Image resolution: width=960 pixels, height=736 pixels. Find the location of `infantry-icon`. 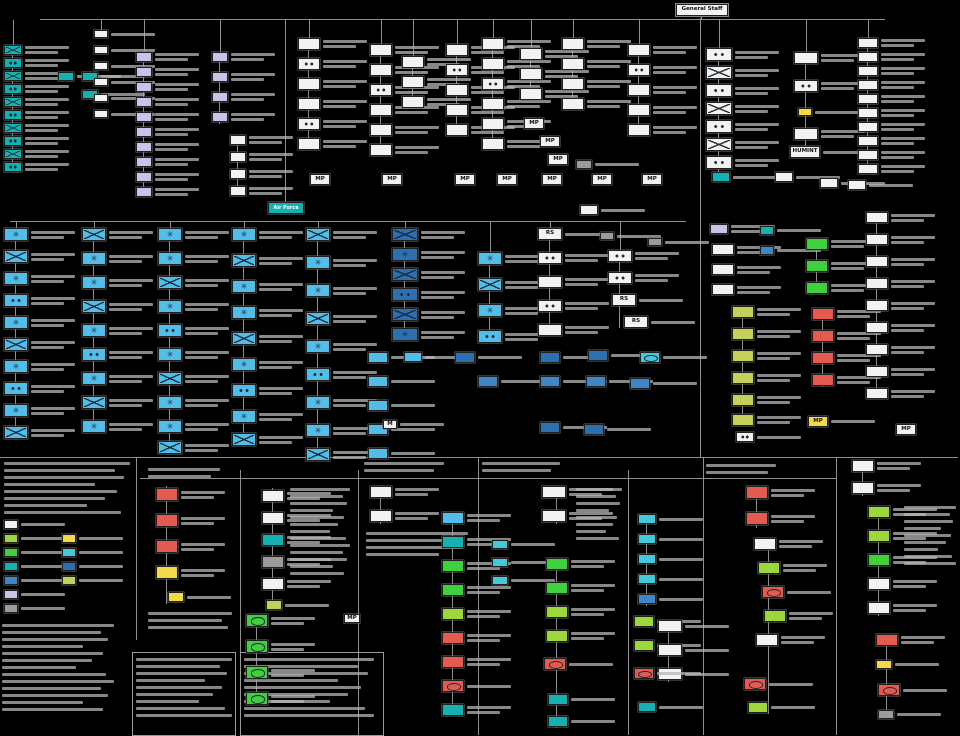

infantry-icon is located at coordinates (244, 260).